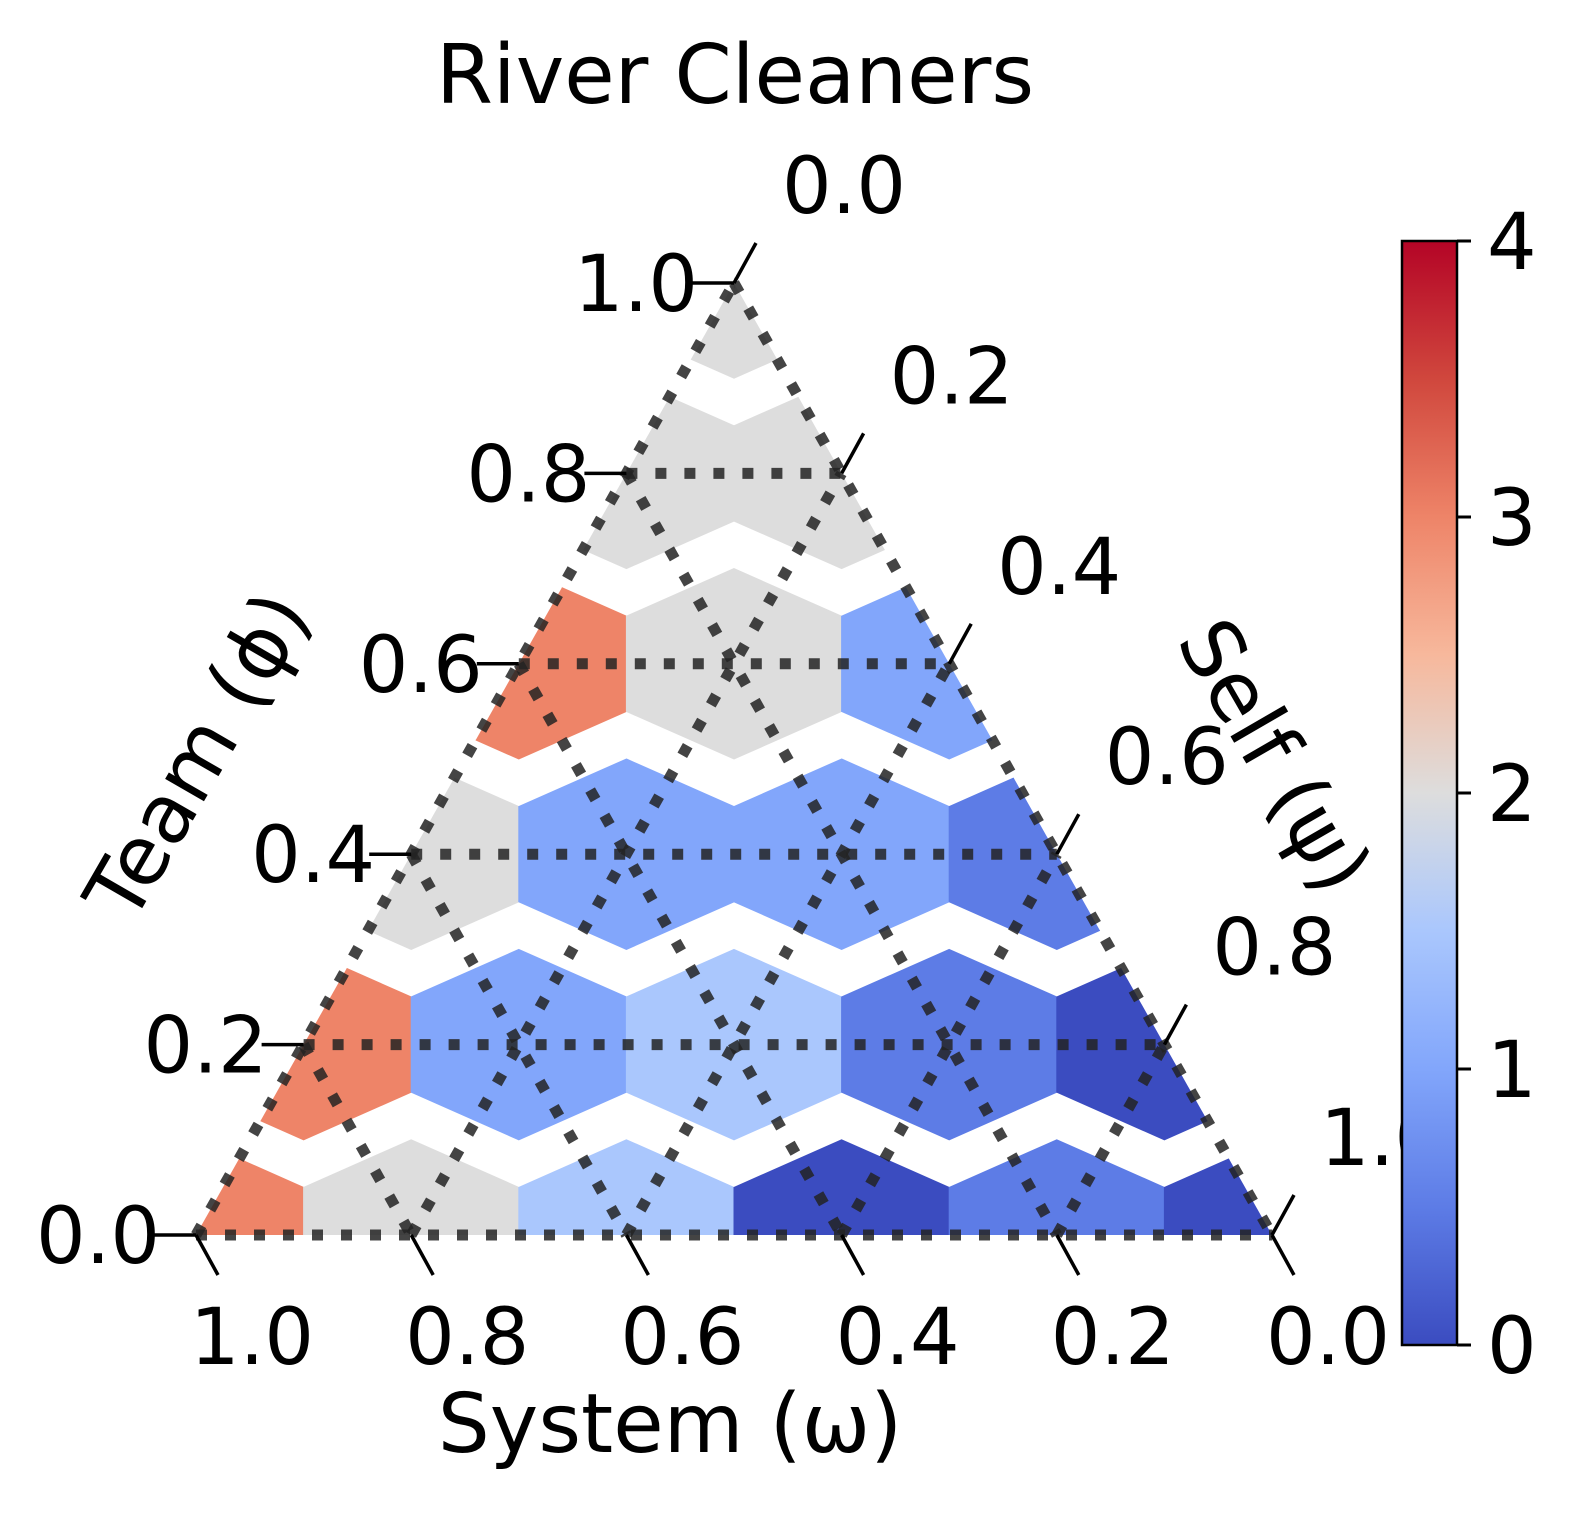 The image size is (1575, 1514). What do you see at coordinates (1512, 519) in the screenshot?
I see `colorbar-tick-label: 3` at bounding box center [1512, 519].